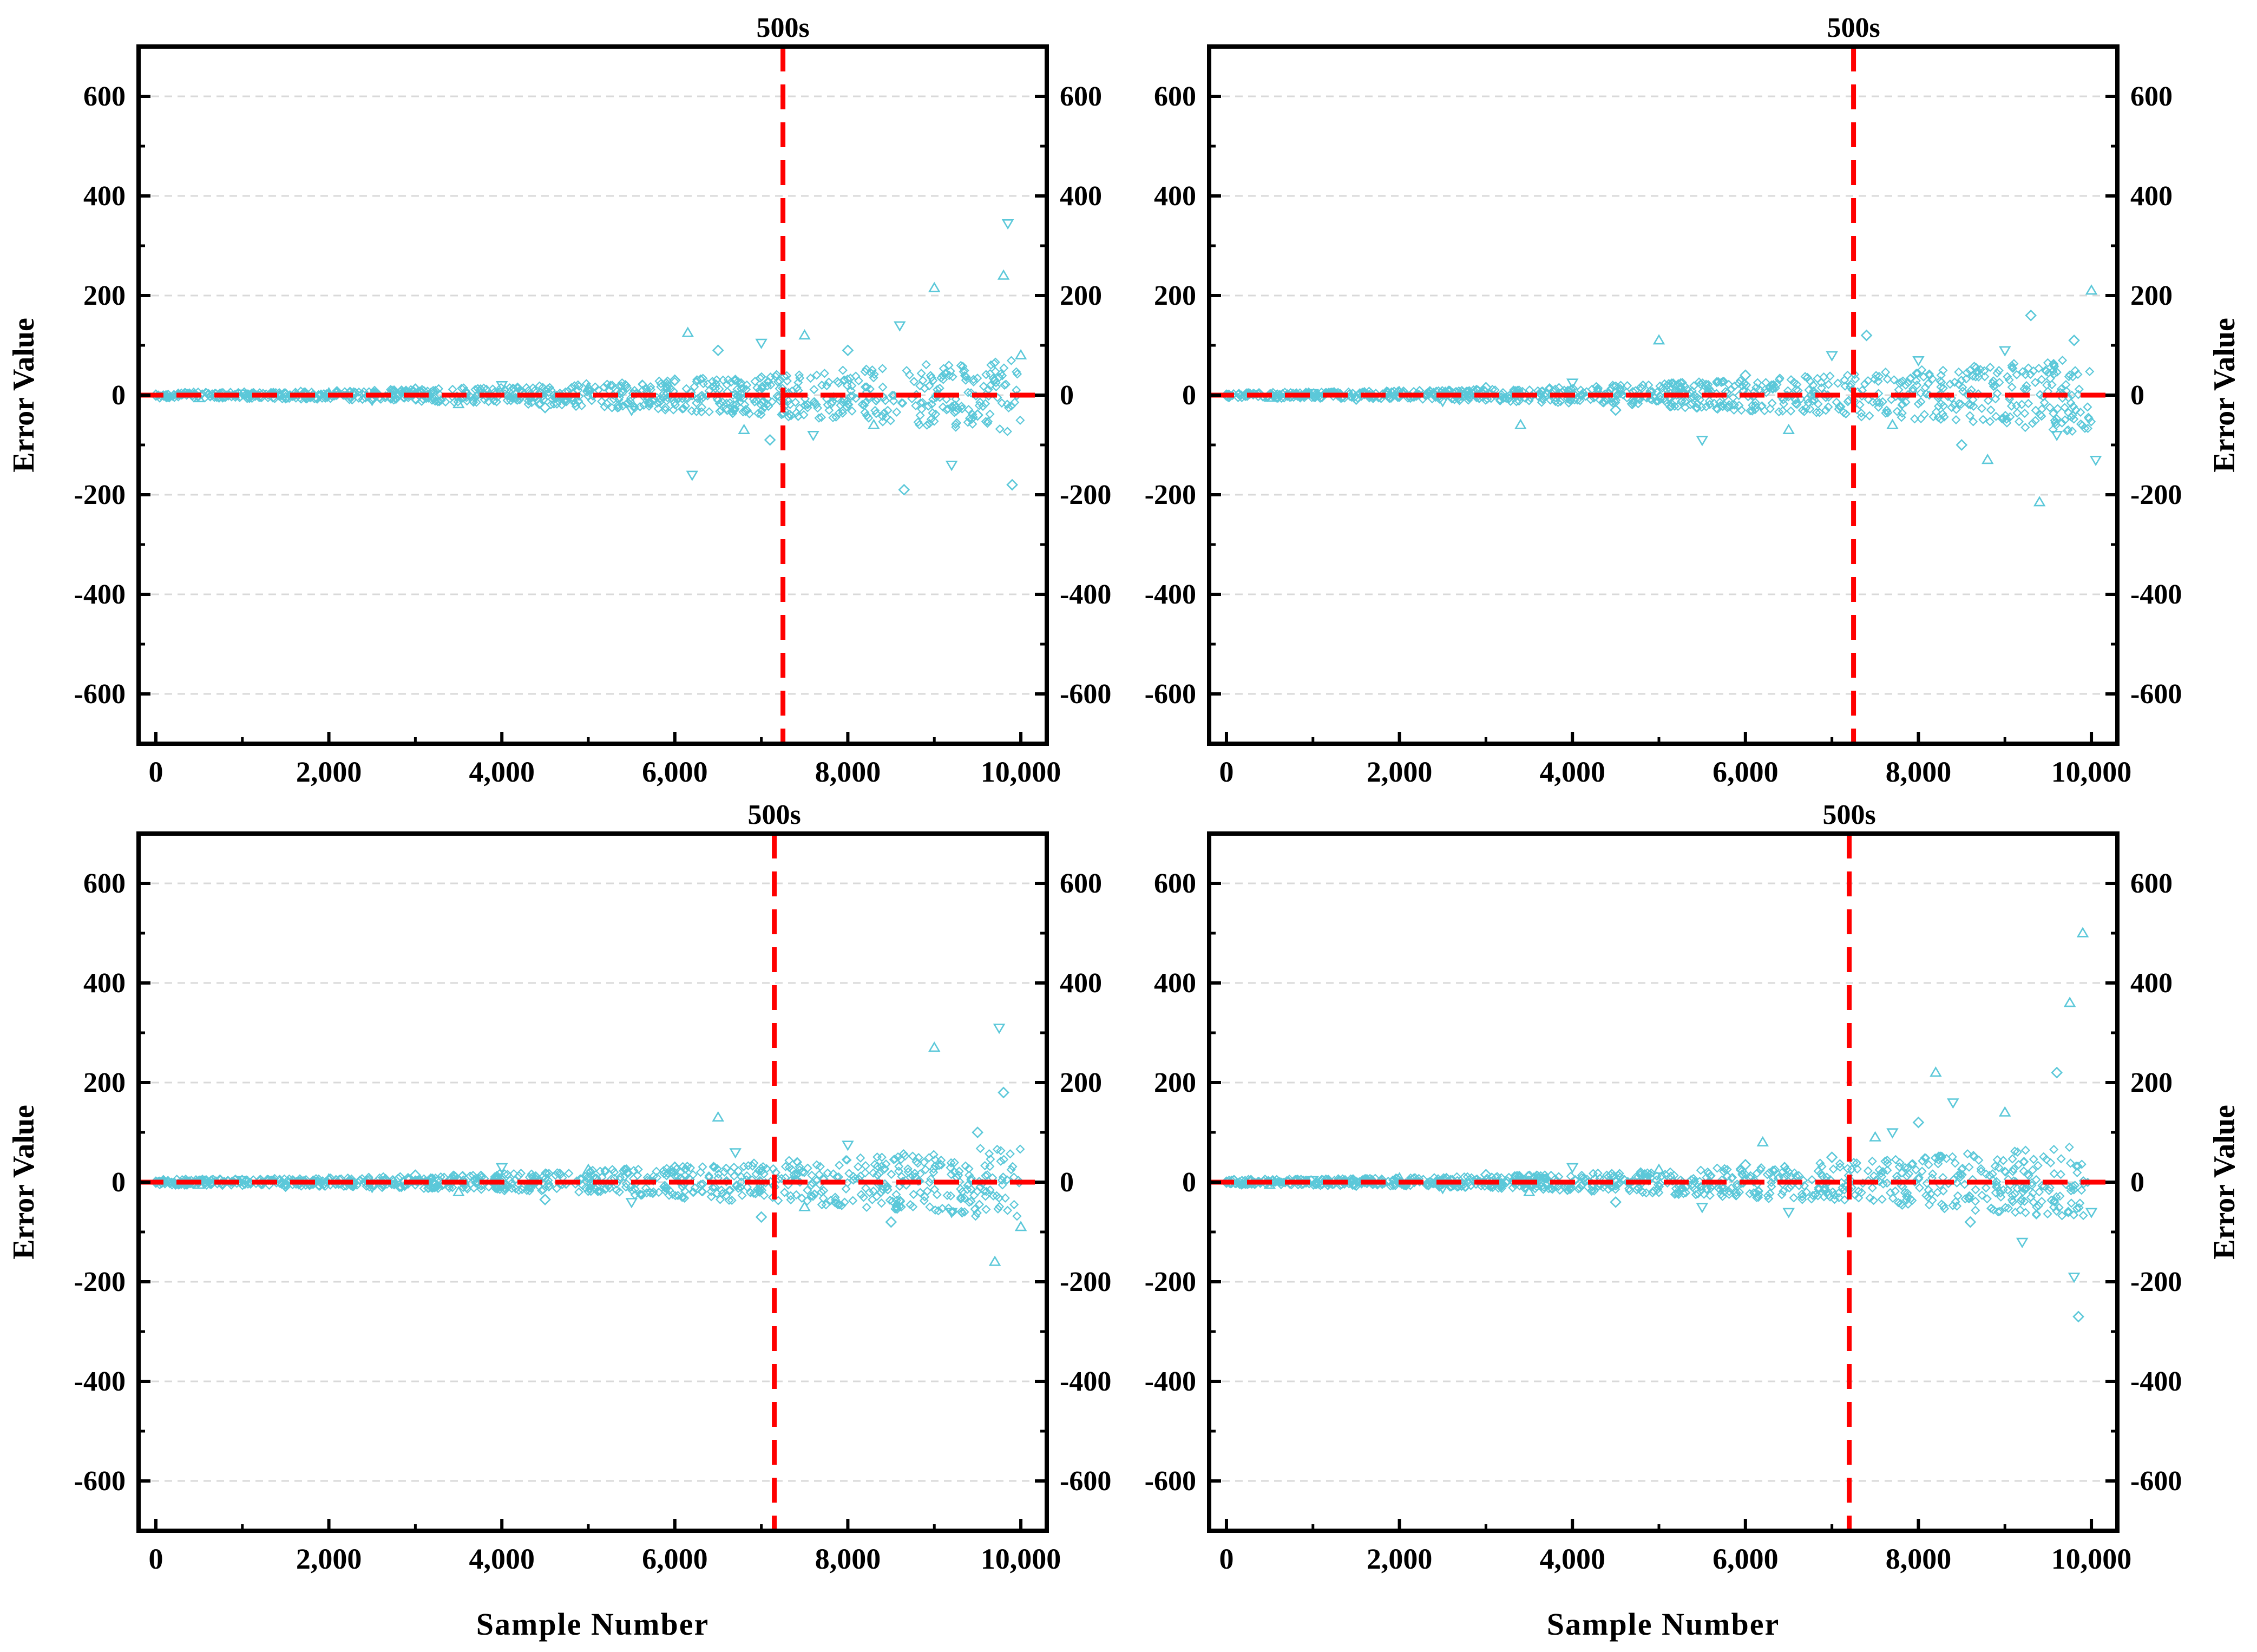  What do you see at coordinates (100, 694) in the screenshot?
I see `y-tick-label-left: -600` at bounding box center [100, 694].